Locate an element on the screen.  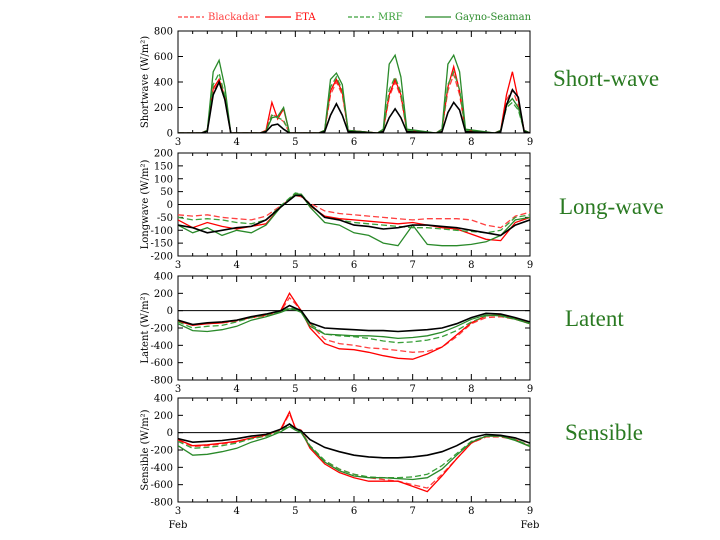
y-tick-label: 800 is located at coordinates (163, 32).